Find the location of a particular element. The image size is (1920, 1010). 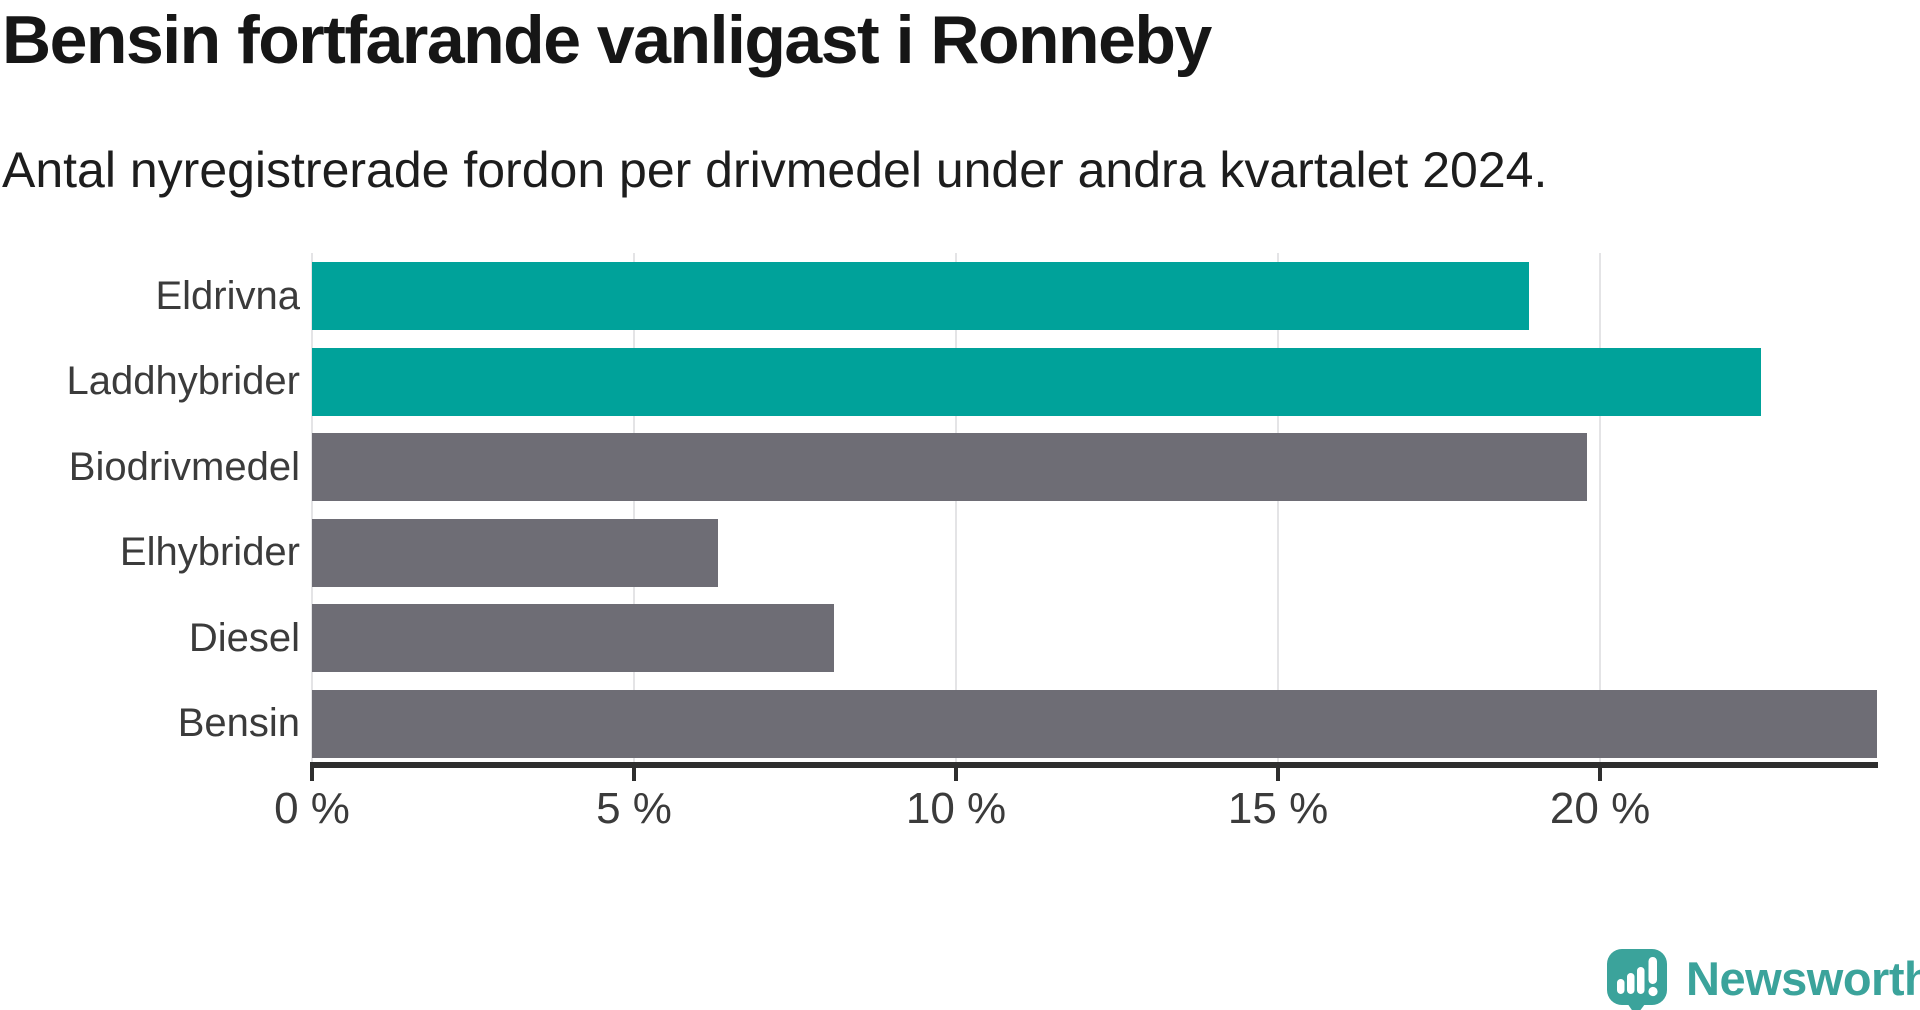

newsworthy-logo-text: Newsworthy is located at coordinates (1803, 978).